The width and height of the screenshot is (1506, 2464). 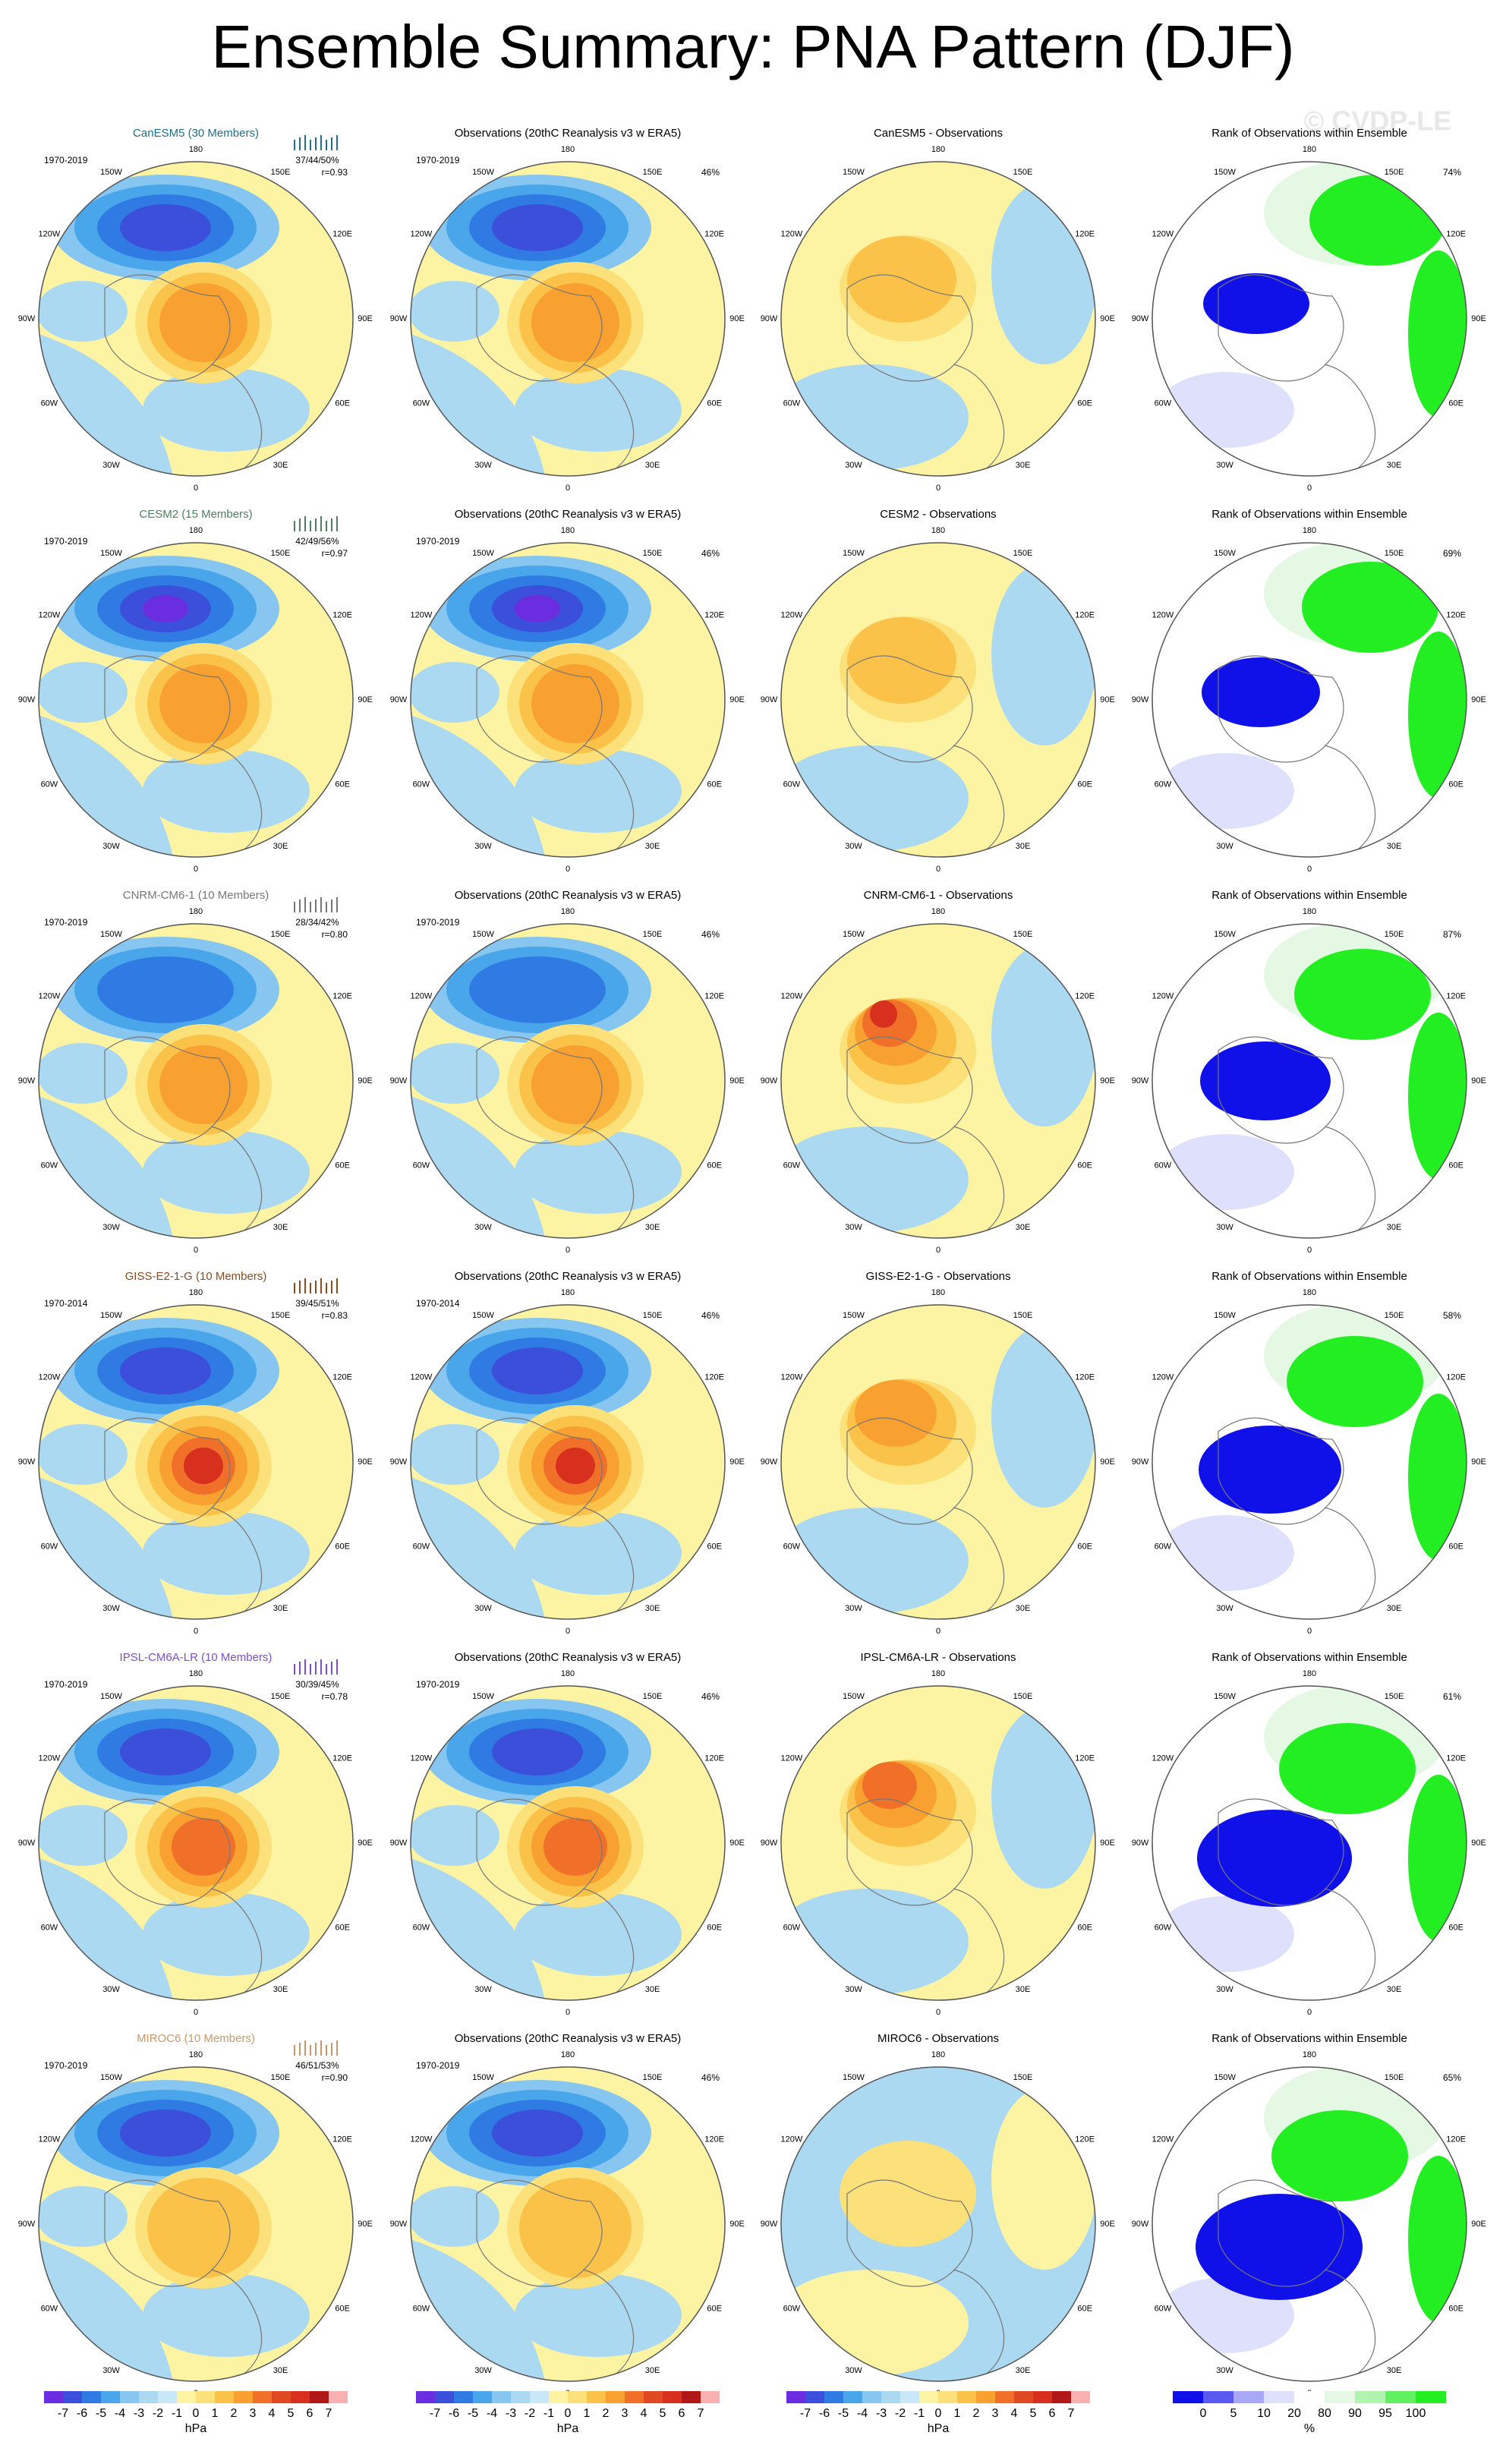 What do you see at coordinates (957, 2414) in the screenshot?
I see `colorbar-label: 1` at bounding box center [957, 2414].